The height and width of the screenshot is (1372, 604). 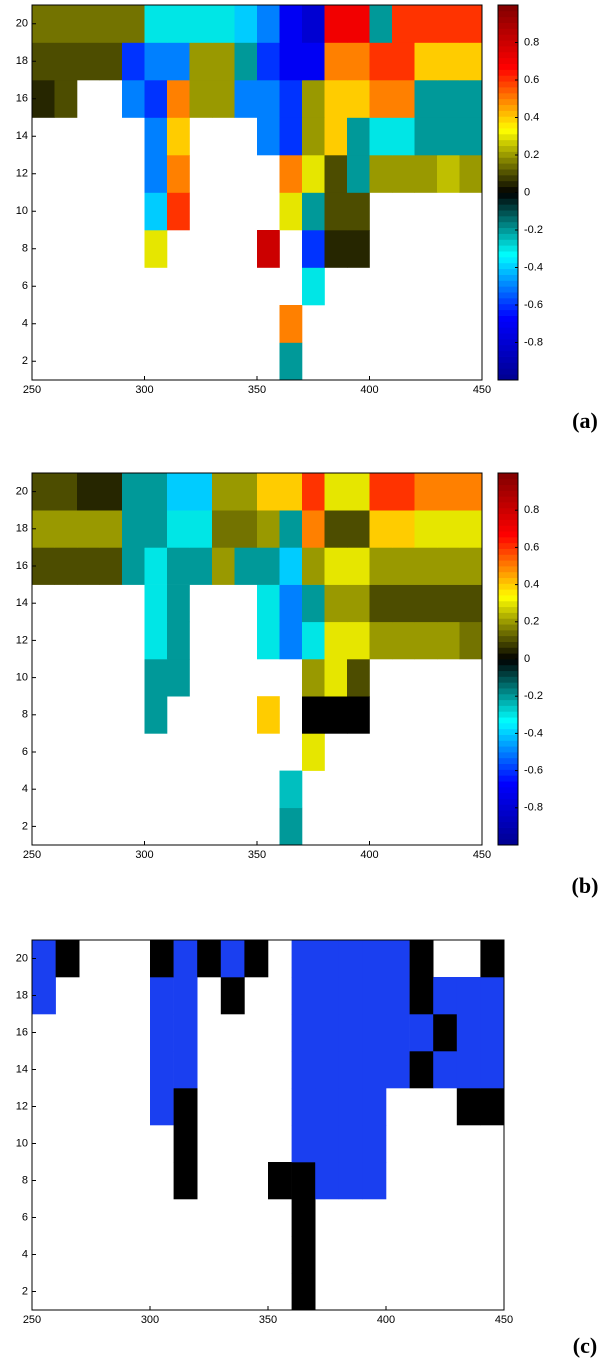 What do you see at coordinates (22, 1032) in the screenshot?
I see `y-tick-label: 16` at bounding box center [22, 1032].